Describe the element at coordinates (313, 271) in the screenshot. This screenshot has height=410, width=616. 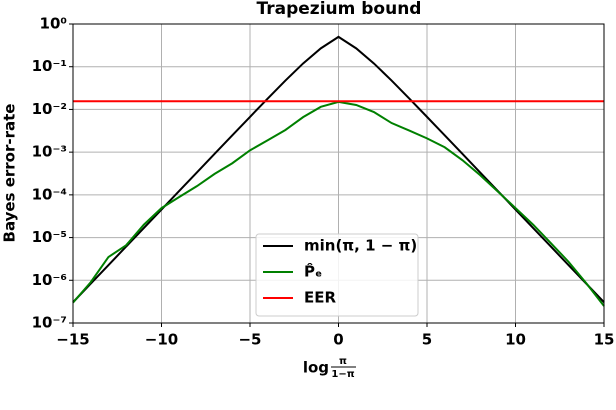
I see `legend-label: P̂ₑ` at that location.